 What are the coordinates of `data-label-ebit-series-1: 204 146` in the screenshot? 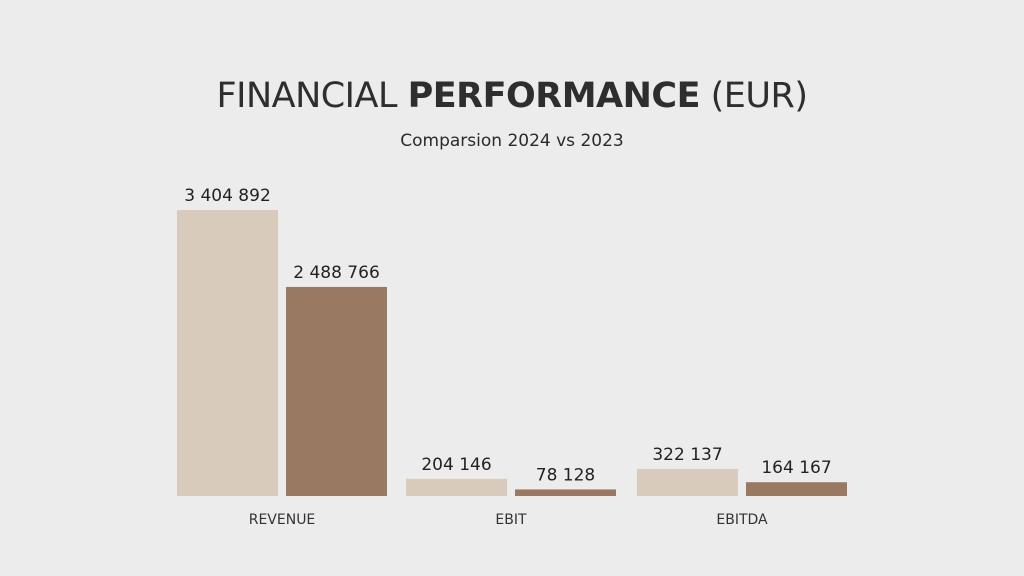 It's located at (456, 465).